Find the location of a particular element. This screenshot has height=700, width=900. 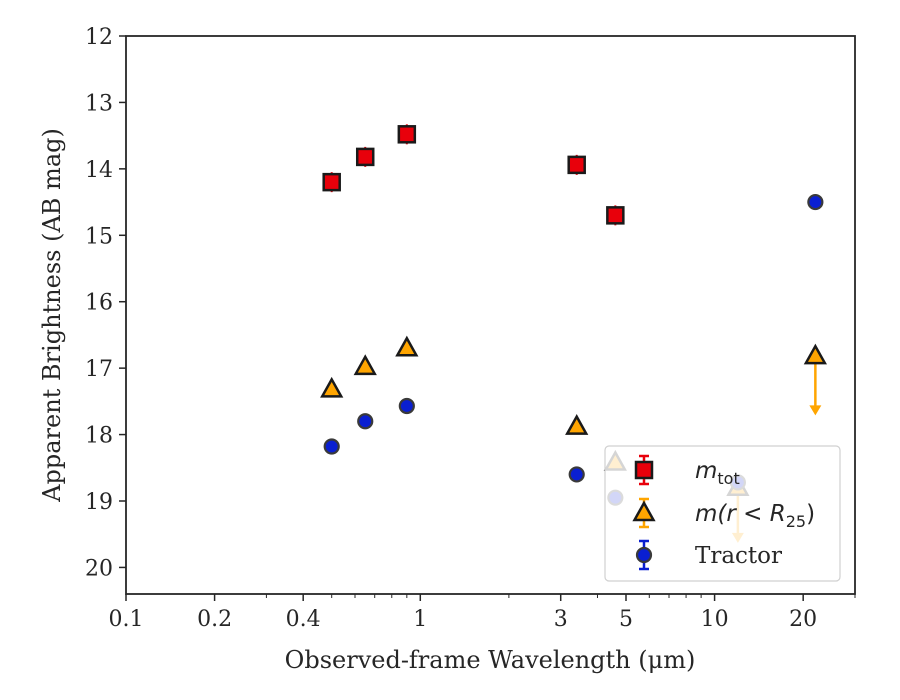

y-tick-label: 20 is located at coordinates (99, 568).